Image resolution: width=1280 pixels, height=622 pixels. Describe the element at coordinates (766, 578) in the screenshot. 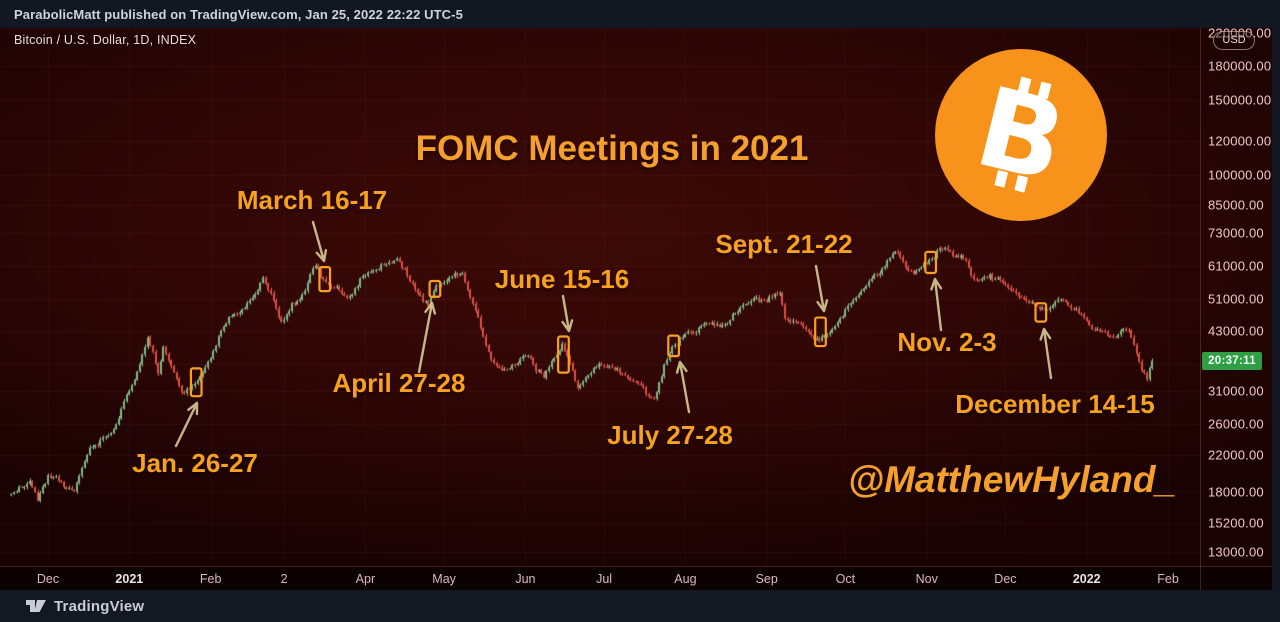

I see `time-axis-label: Sep` at that location.